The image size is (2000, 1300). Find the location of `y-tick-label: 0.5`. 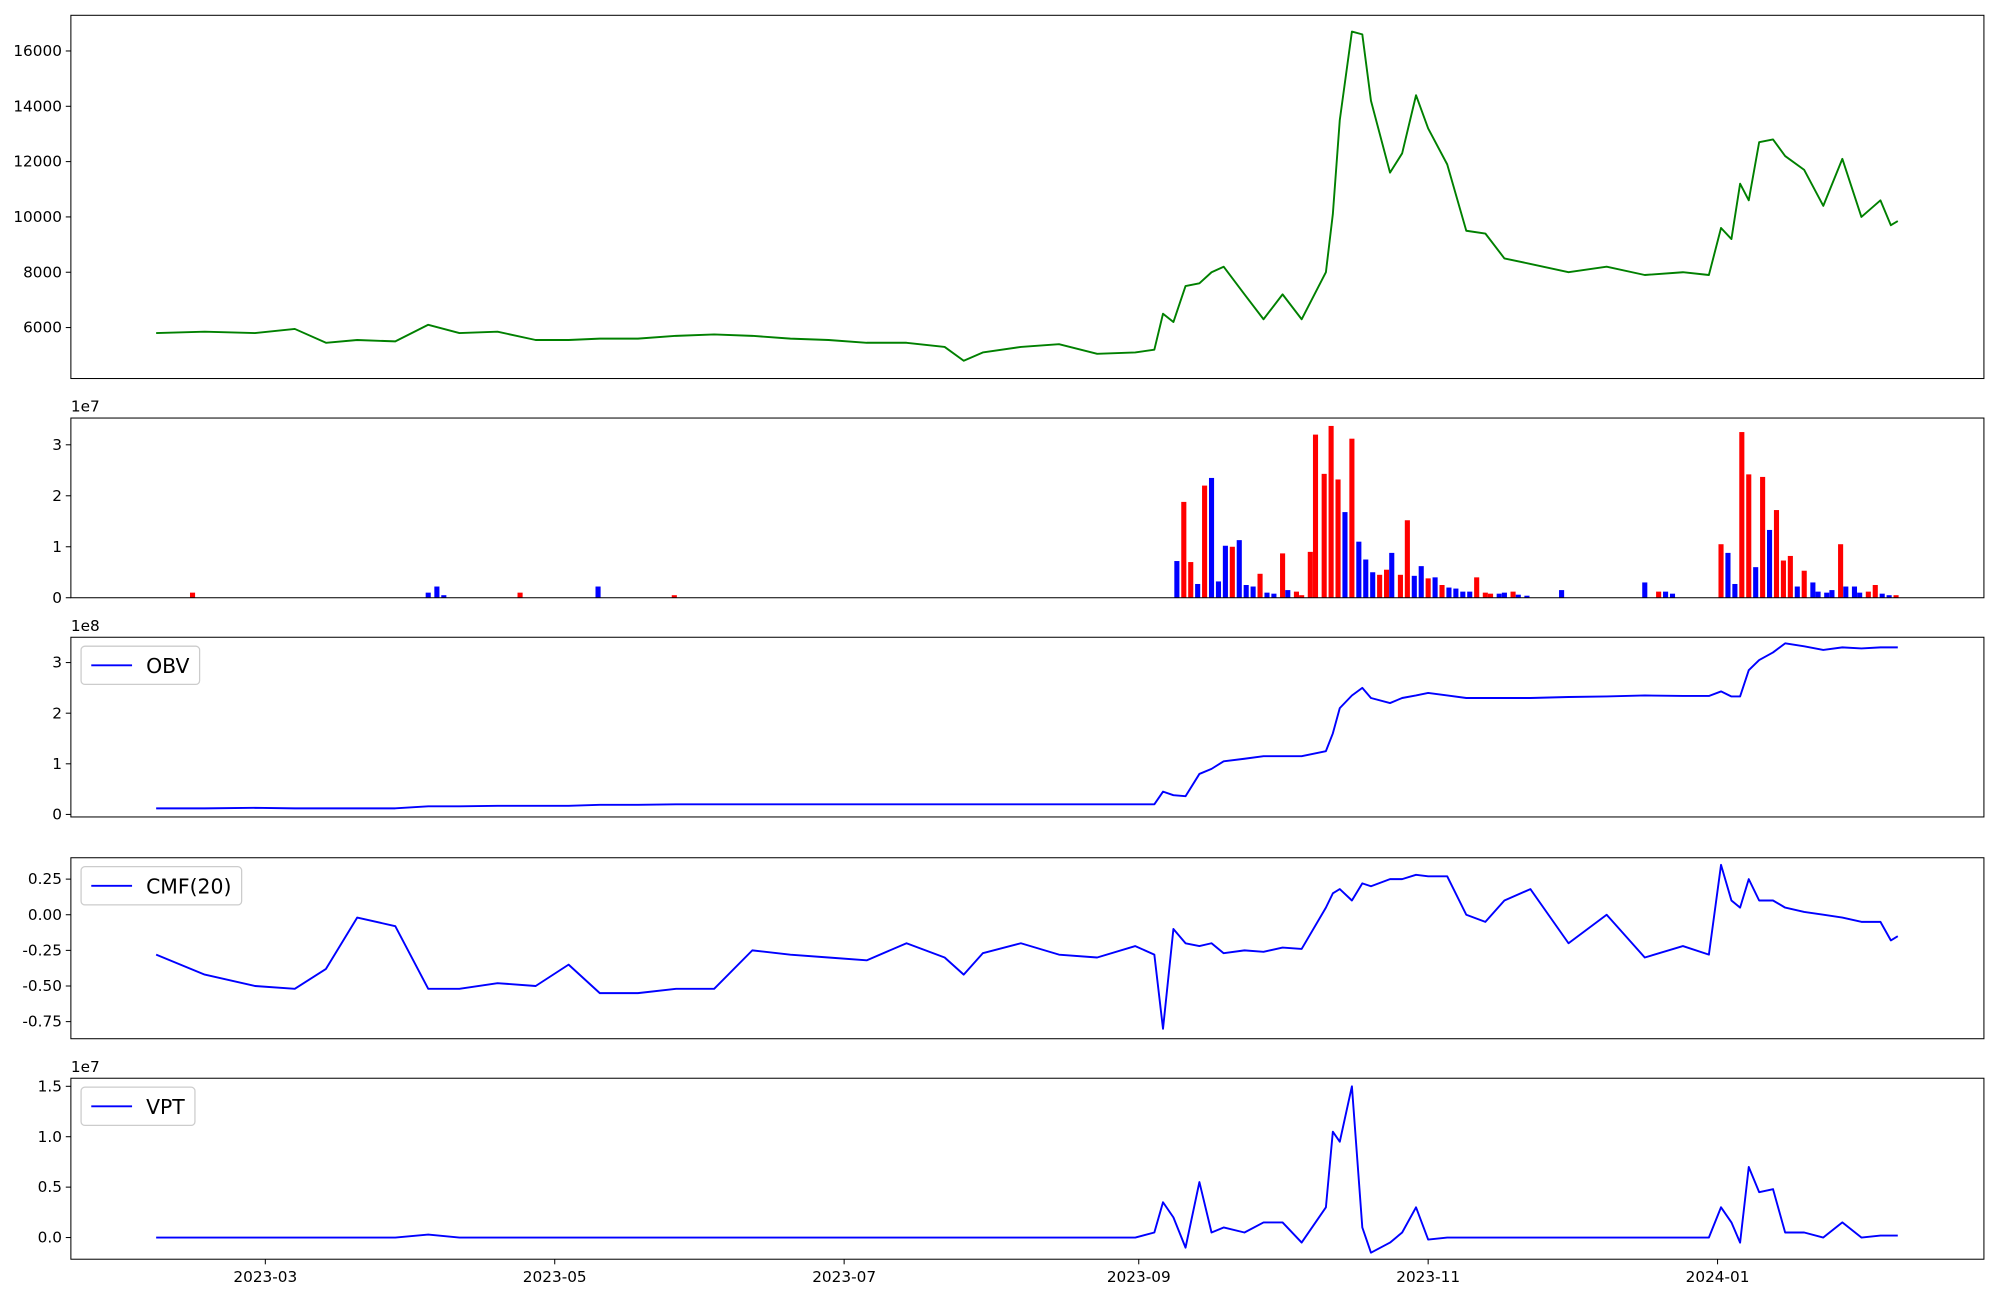

y-tick-label: 0.5 is located at coordinates (50, 1187).